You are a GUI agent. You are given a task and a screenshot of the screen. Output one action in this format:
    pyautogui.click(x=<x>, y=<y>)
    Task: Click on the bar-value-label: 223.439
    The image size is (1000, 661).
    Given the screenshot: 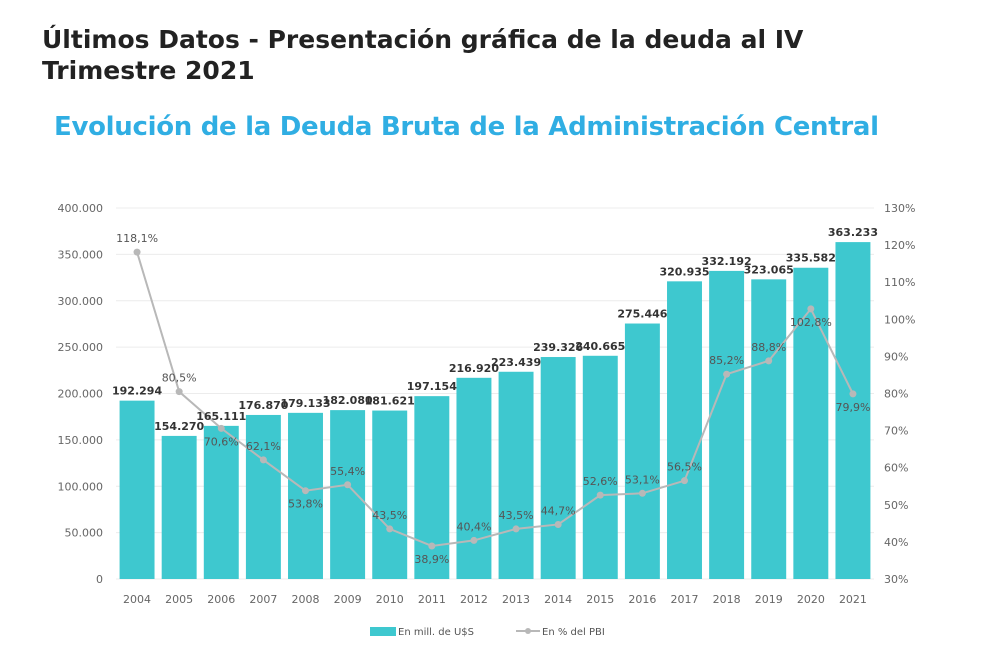 What is the action you would take?
    pyautogui.click(x=516, y=362)
    